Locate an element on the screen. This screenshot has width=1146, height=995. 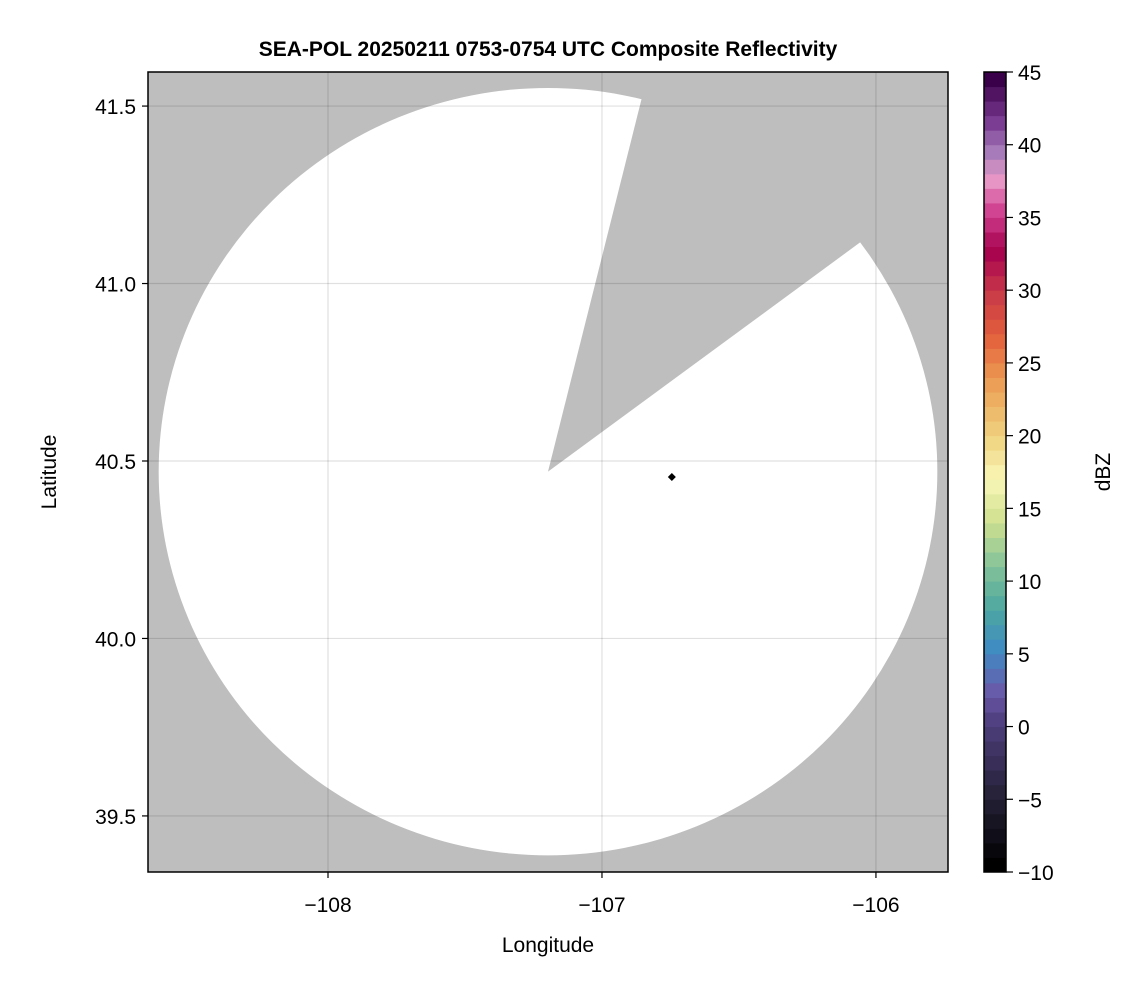
radar-location-marker is located at coordinates (671, 476).